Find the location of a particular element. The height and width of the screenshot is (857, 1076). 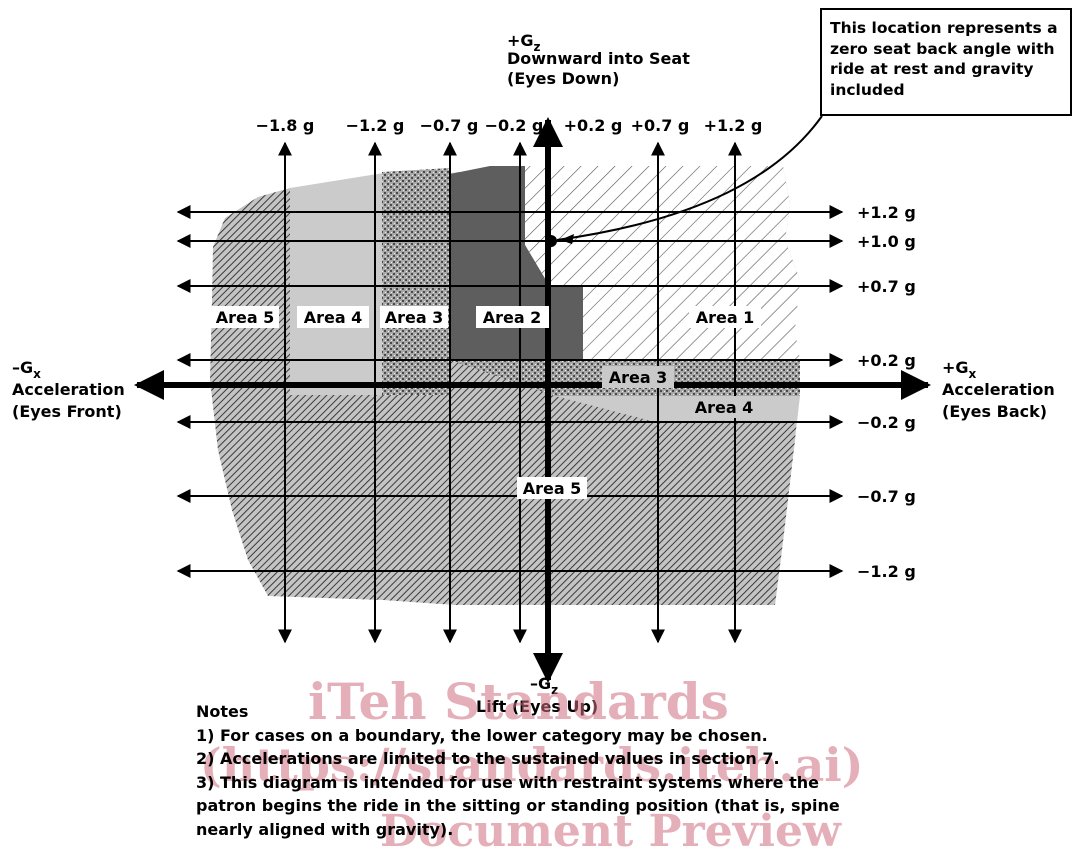

gz-tick-label: +0.7 g is located at coordinates (886, 286).